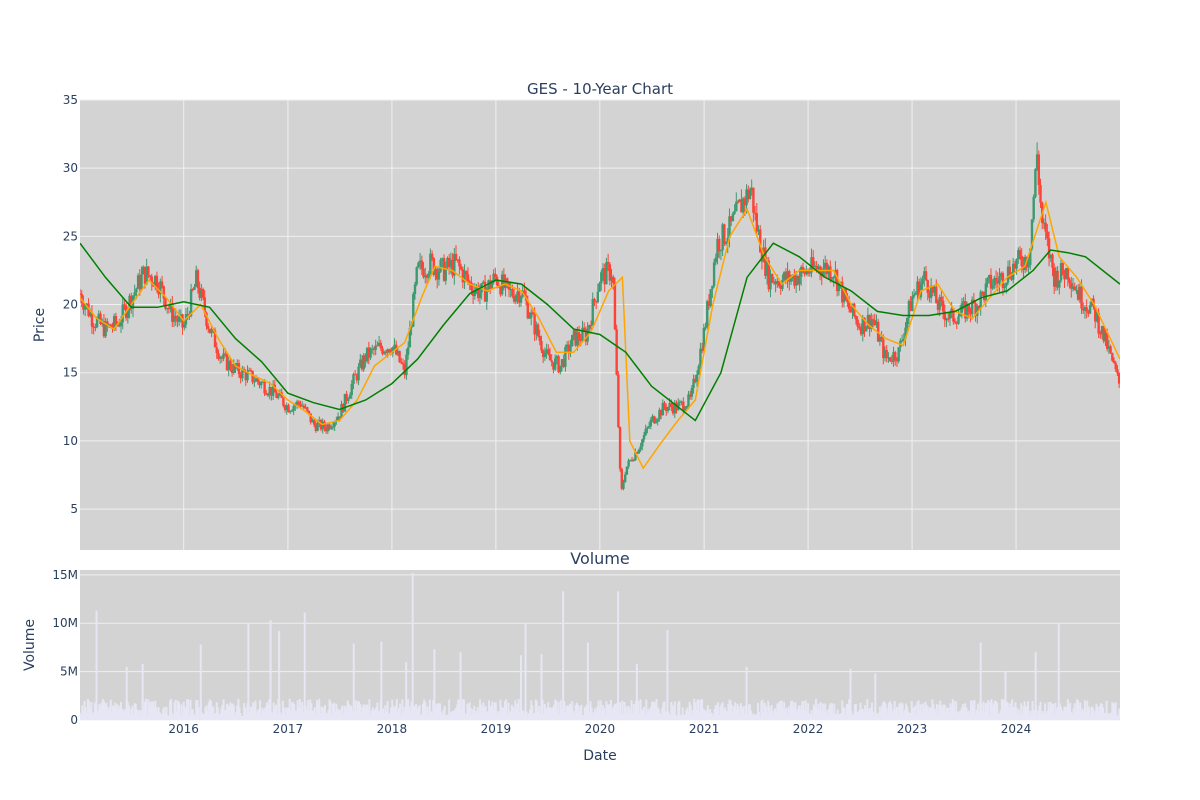 This screenshot has height=800, width=1200. Describe the element at coordinates (912, 729) in the screenshot. I see `x-tick-label: 2023` at that location.